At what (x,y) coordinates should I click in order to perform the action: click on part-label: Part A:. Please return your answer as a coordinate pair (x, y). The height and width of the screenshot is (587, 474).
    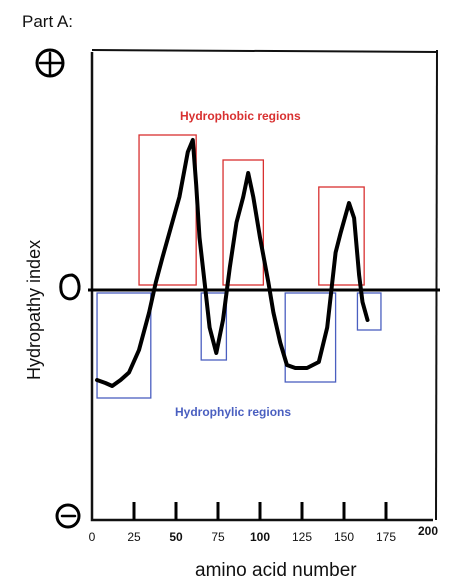
    Looking at the image, I should click on (47, 21).